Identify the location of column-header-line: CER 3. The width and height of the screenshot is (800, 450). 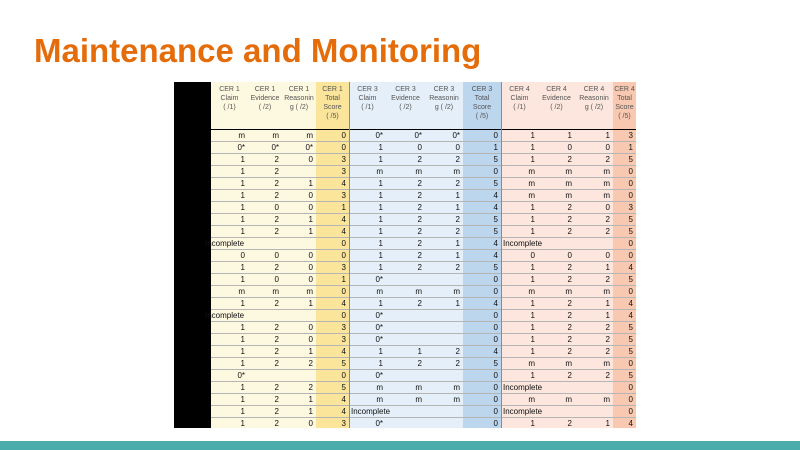
(444, 89).